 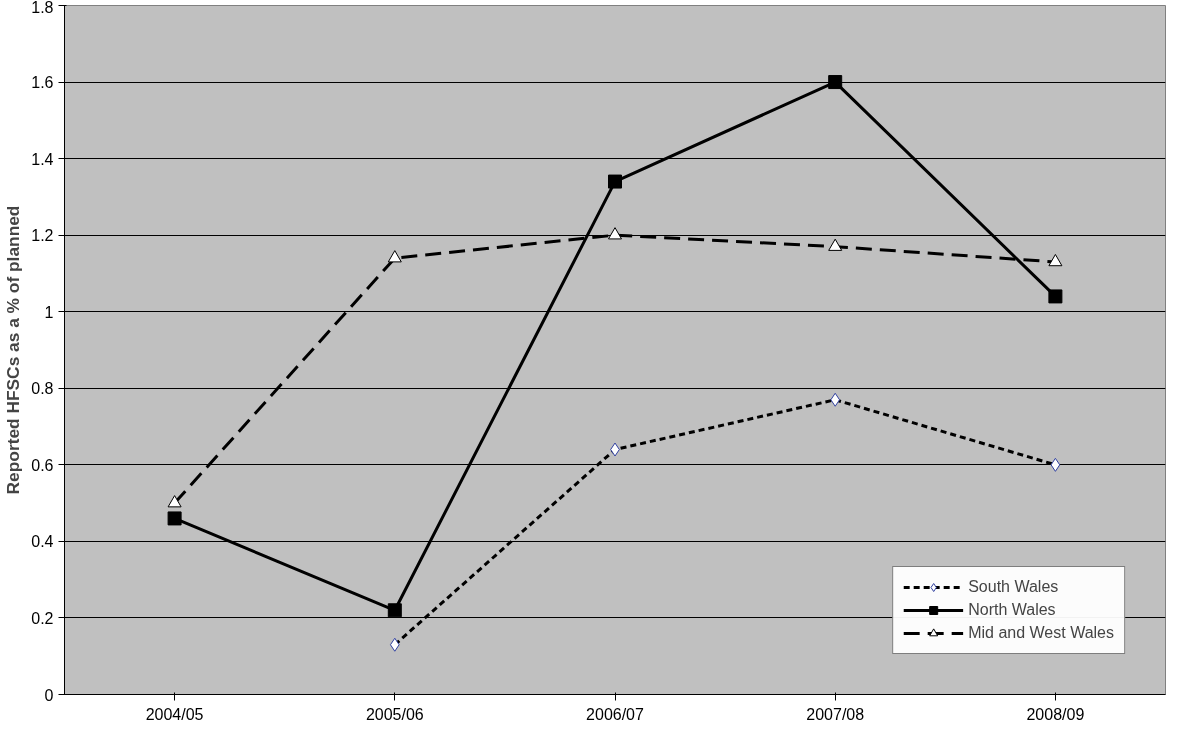 What do you see at coordinates (1012, 610) in the screenshot?
I see `legend-label: North Wales` at bounding box center [1012, 610].